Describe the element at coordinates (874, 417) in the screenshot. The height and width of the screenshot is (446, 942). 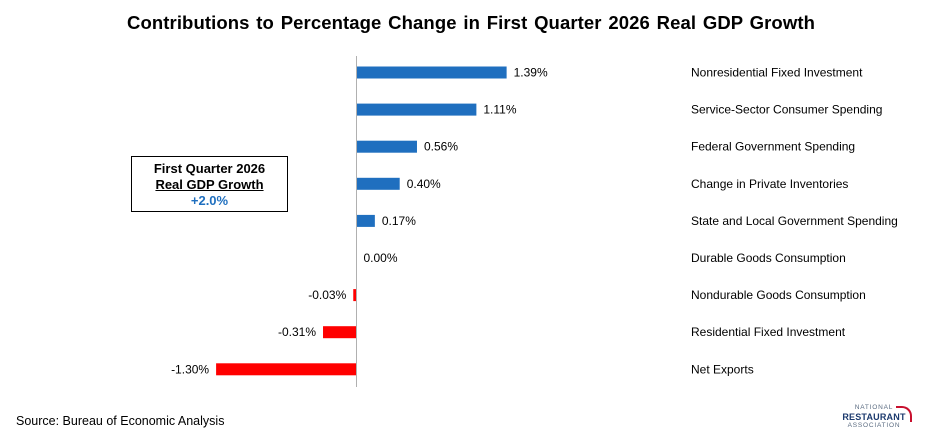
I see `logo-line2: RESTAURANT` at that location.